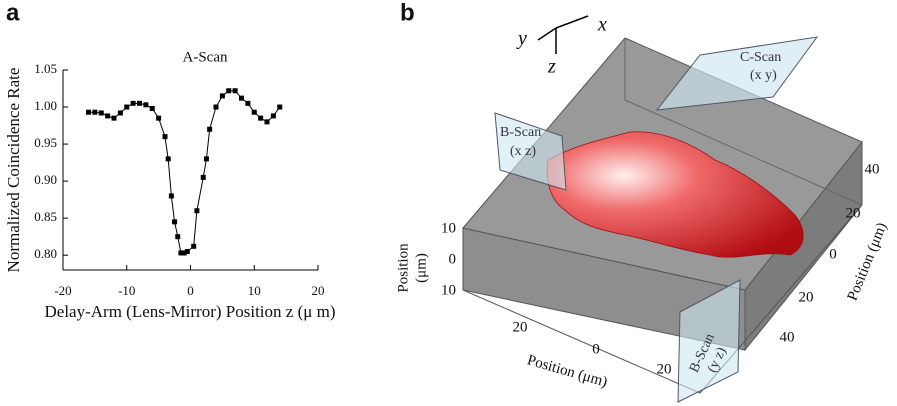 This screenshot has width=897, height=406. What do you see at coordinates (45, 216) in the screenshot?
I see `y-tick-label: 0.85` at bounding box center [45, 216].